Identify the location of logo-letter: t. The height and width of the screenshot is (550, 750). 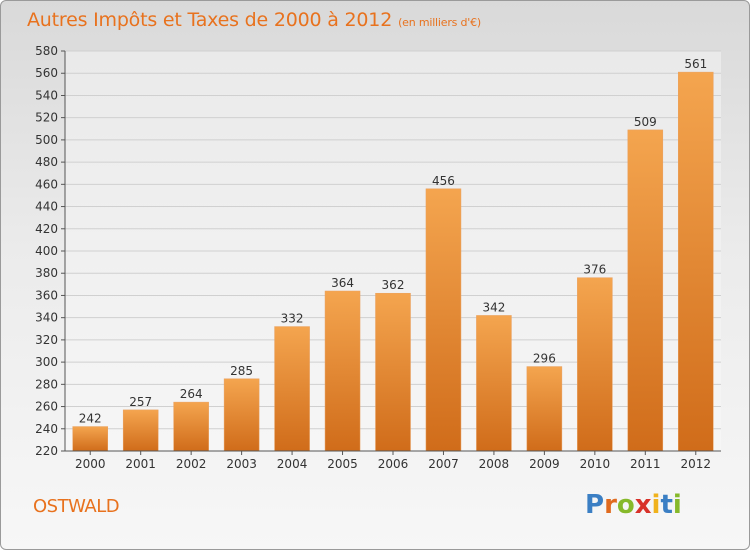
(666, 505).